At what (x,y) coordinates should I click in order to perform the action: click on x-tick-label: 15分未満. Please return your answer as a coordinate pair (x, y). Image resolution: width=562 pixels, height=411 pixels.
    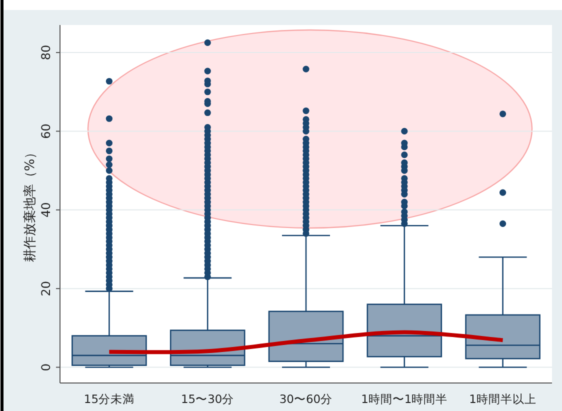
    Looking at the image, I should click on (109, 399).